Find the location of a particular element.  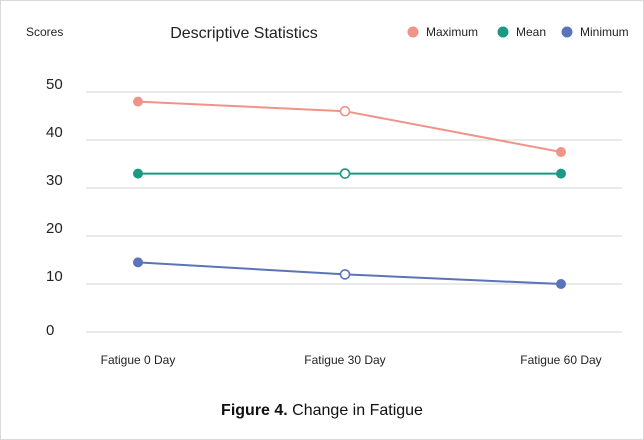

legend-label: Maximum is located at coordinates (452, 32).